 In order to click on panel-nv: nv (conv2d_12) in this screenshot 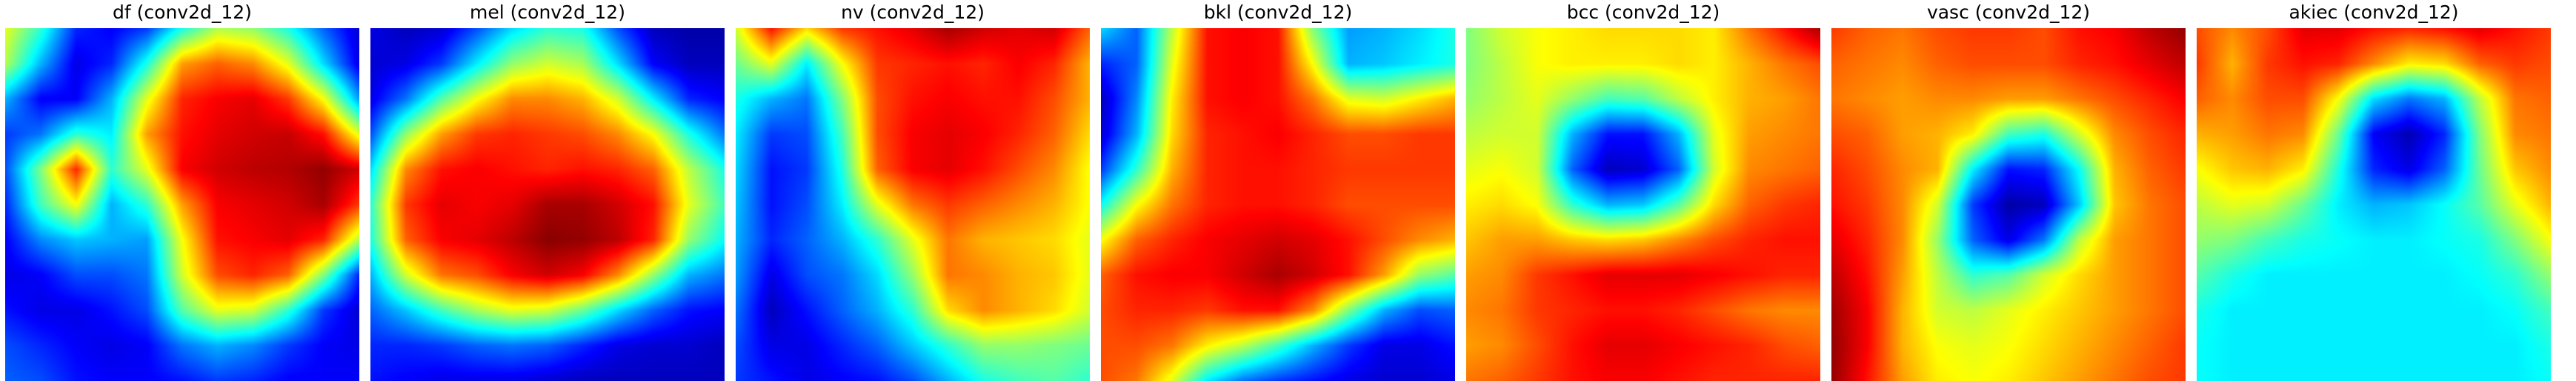, I will do `click(913, 190)`.